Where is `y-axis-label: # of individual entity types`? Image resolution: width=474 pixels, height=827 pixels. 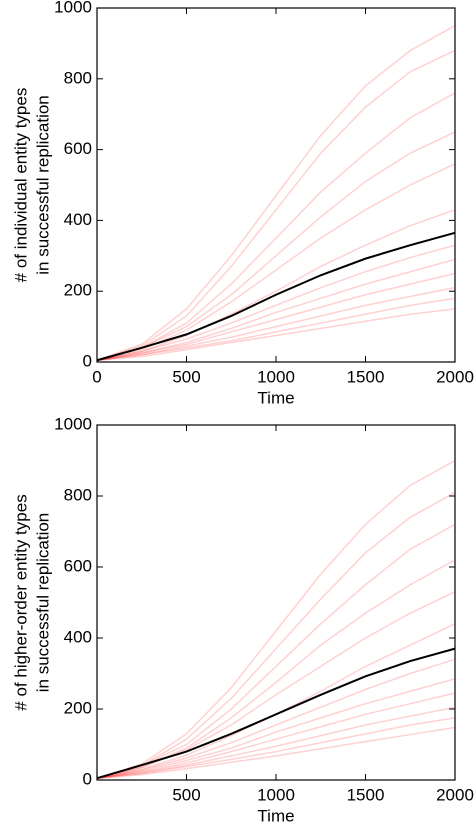 y-axis-label: # of individual entity types is located at coordinates (20, 185).